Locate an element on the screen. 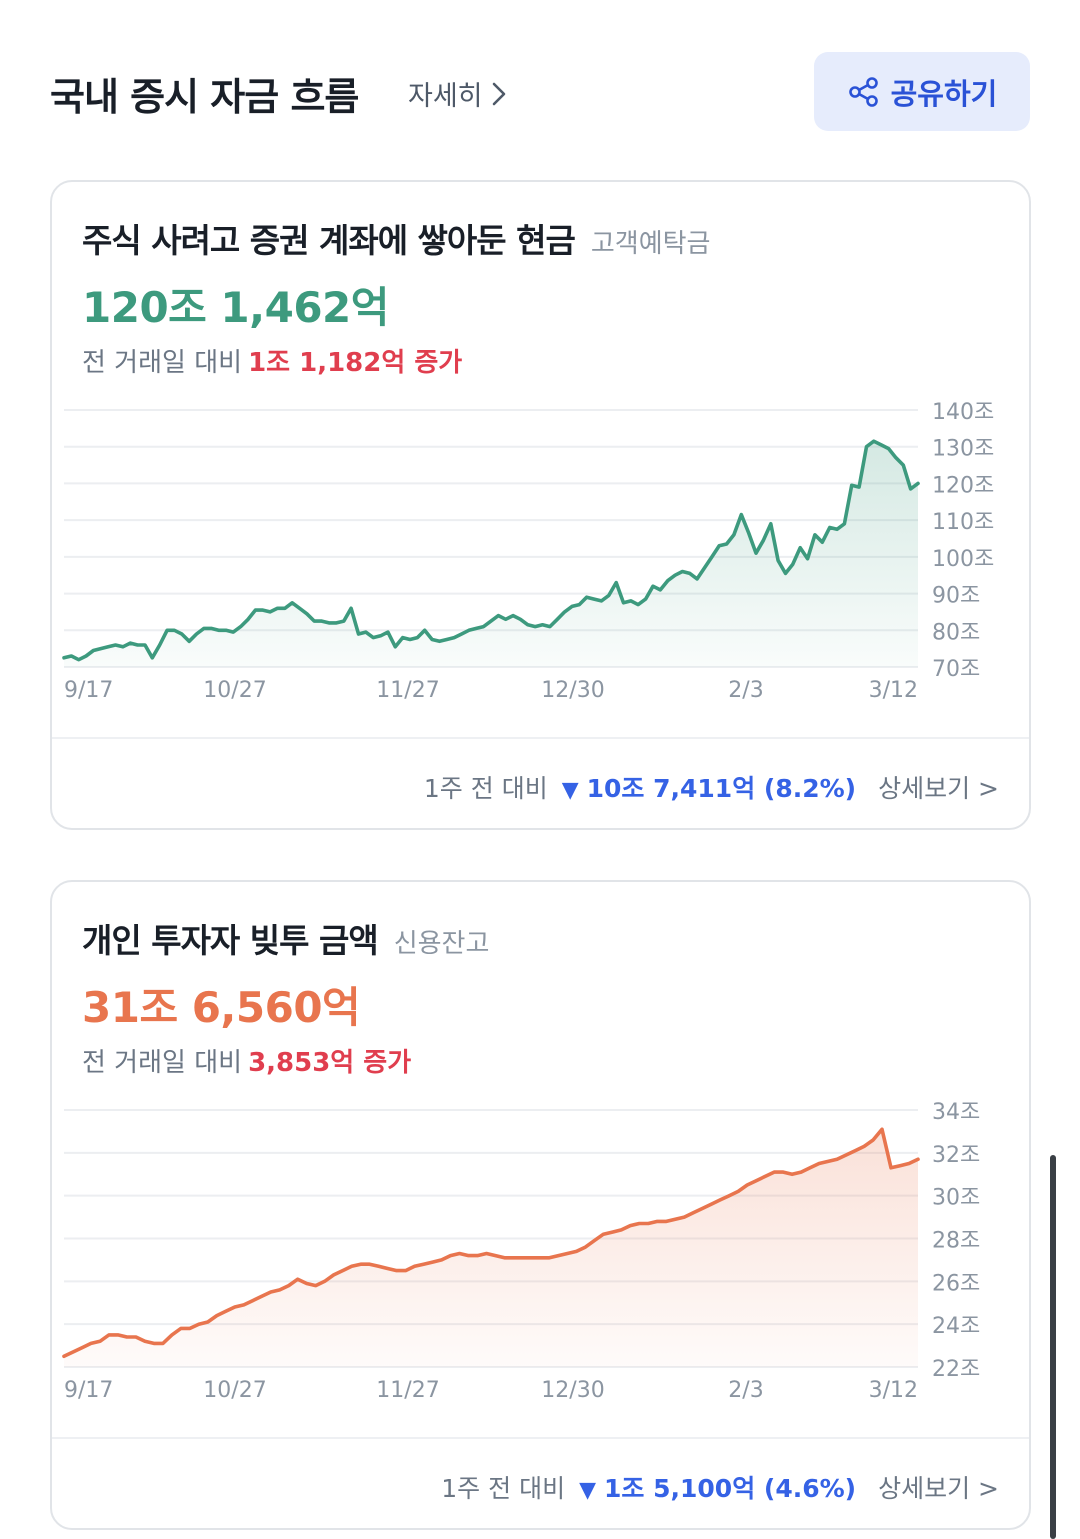 The width and height of the screenshot is (1080, 1539). detail-link: 자세히 is located at coordinates (457, 93).